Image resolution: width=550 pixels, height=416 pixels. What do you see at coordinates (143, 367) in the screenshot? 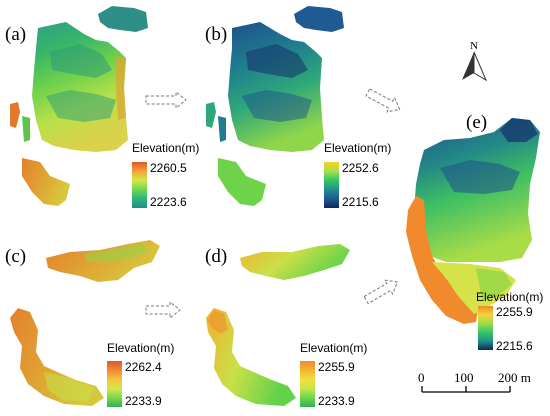
I see `panel-c-legend-max: 2262.4` at bounding box center [143, 367].